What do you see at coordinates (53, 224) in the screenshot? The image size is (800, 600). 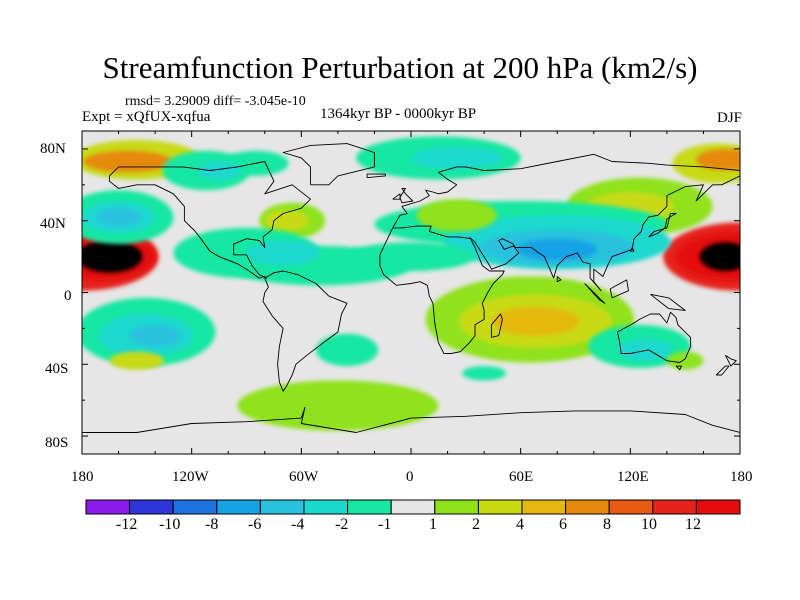 I see `lat-label-40n: 40N` at bounding box center [53, 224].